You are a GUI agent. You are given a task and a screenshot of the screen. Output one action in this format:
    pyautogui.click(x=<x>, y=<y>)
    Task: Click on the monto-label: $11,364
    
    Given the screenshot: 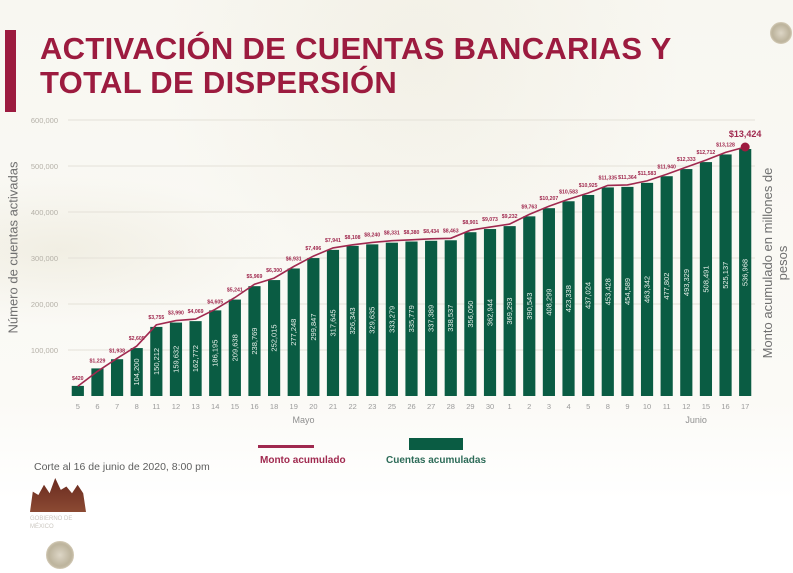 What is the action you would take?
    pyautogui.click(x=627, y=178)
    